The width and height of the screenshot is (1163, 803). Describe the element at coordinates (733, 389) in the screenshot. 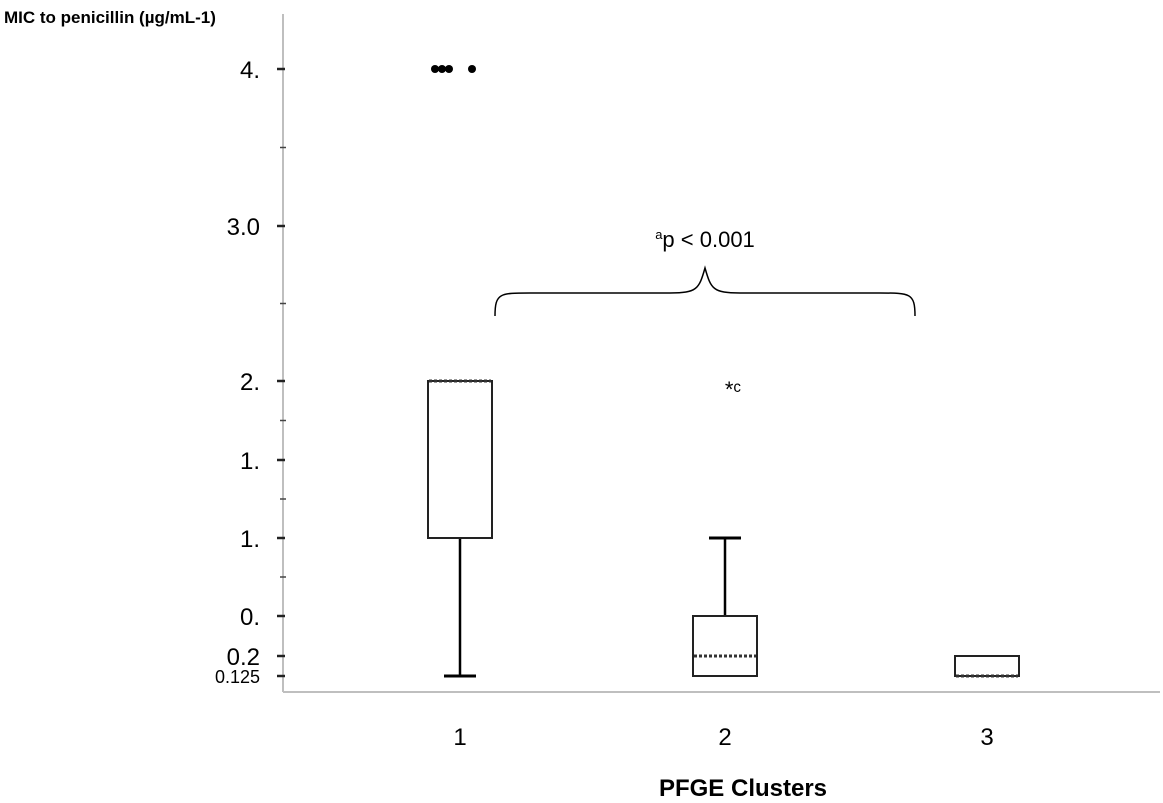

I see `outlier-star: *ᶜ` at that location.